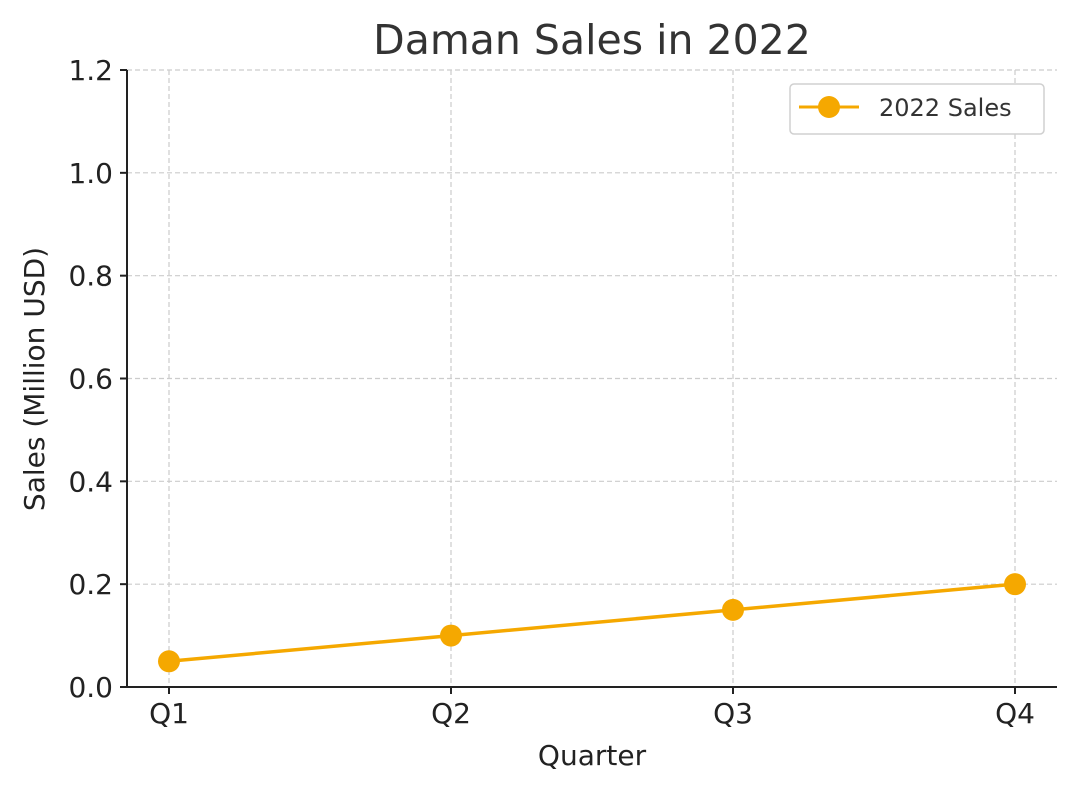 This screenshot has width=1077, height=793. I want to click on y-tick-label: 0.2, so click(90, 584).